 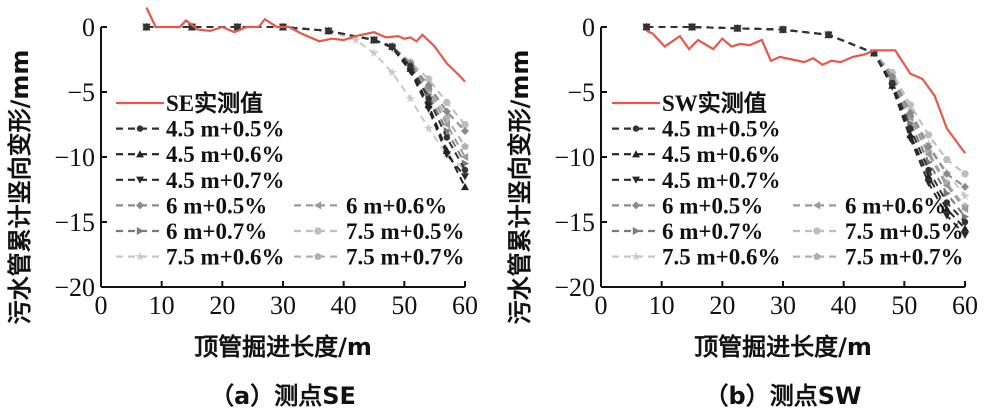 What do you see at coordinates (189, 103) in the screenshot?
I see `legend-item: SE实测值` at bounding box center [189, 103].